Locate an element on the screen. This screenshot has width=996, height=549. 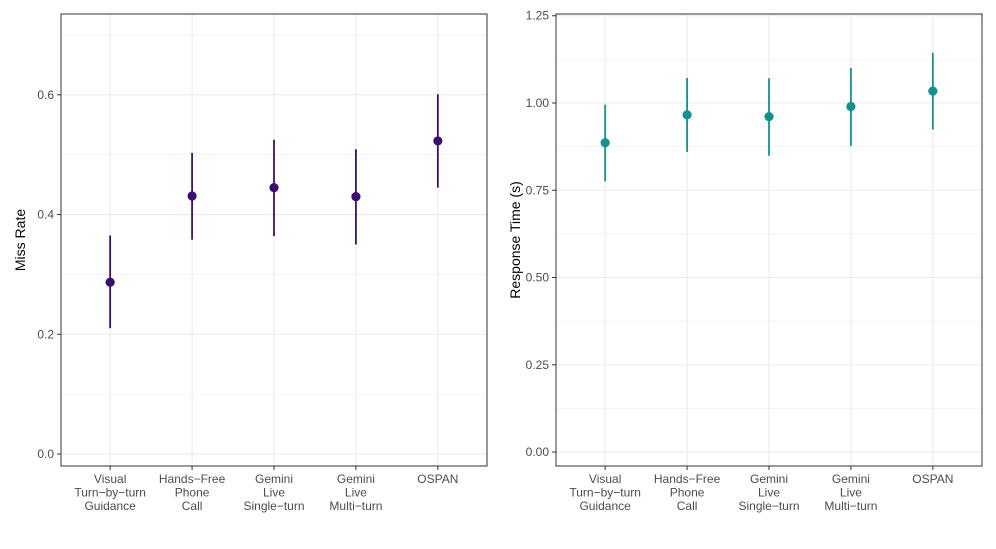
y-axis-title: Miss Rate is located at coordinates (20, 240).